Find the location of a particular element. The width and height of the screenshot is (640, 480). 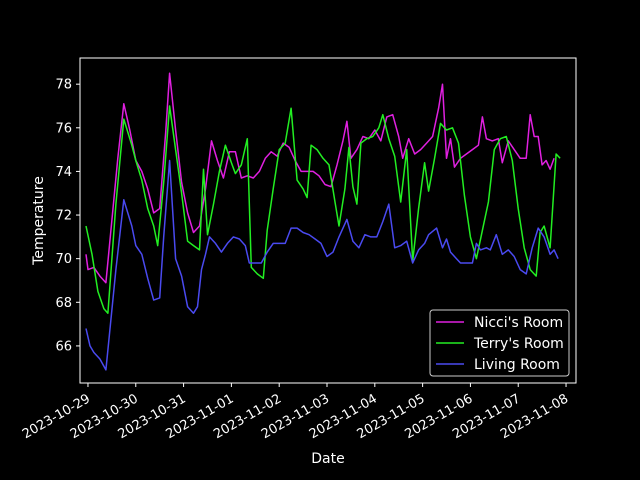

y-axis-label: Temperature is located at coordinates (39, 221).